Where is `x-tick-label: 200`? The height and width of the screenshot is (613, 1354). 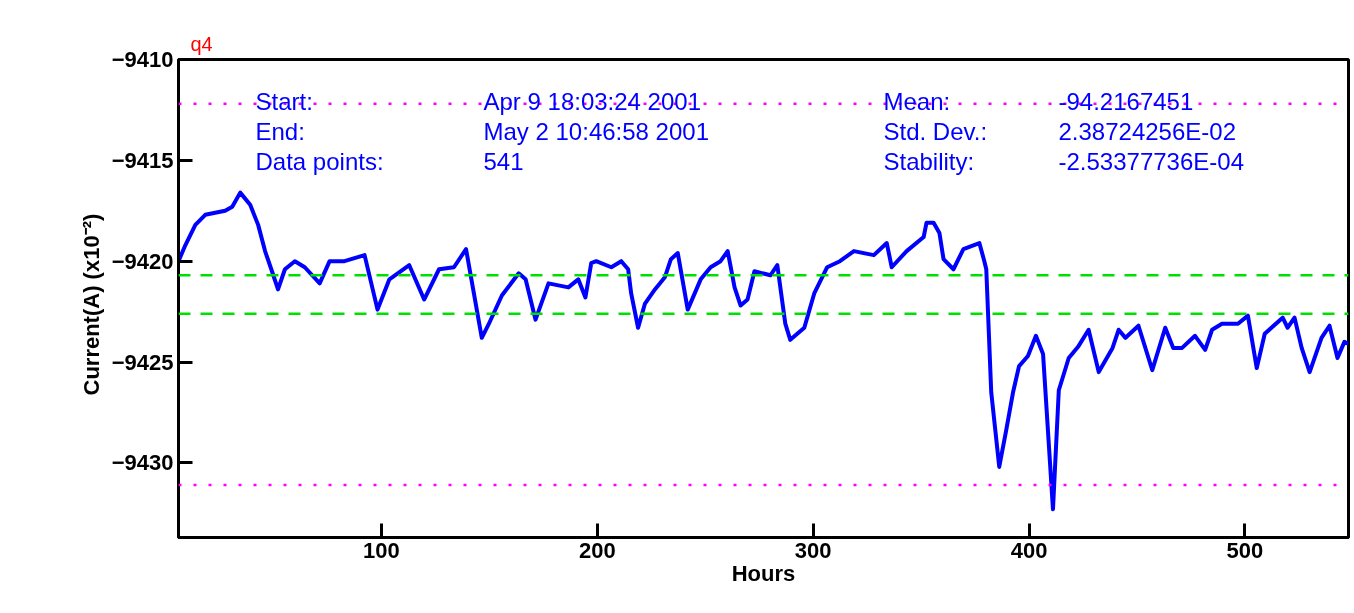 x-tick-label: 200 is located at coordinates (597, 550).